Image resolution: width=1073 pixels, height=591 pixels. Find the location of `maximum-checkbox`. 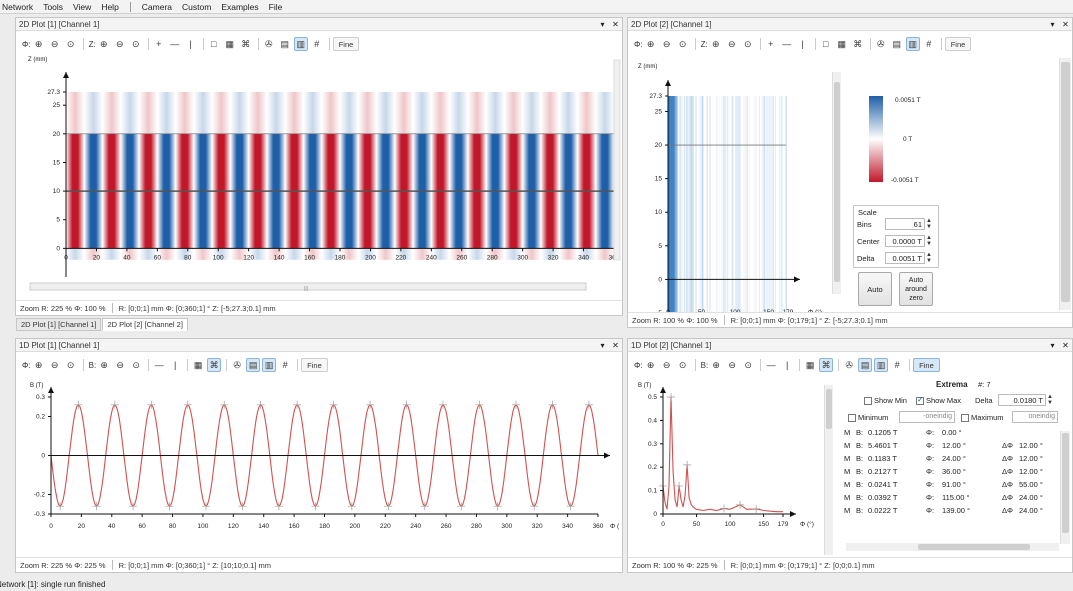

maximum-checkbox is located at coordinates (965, 417).